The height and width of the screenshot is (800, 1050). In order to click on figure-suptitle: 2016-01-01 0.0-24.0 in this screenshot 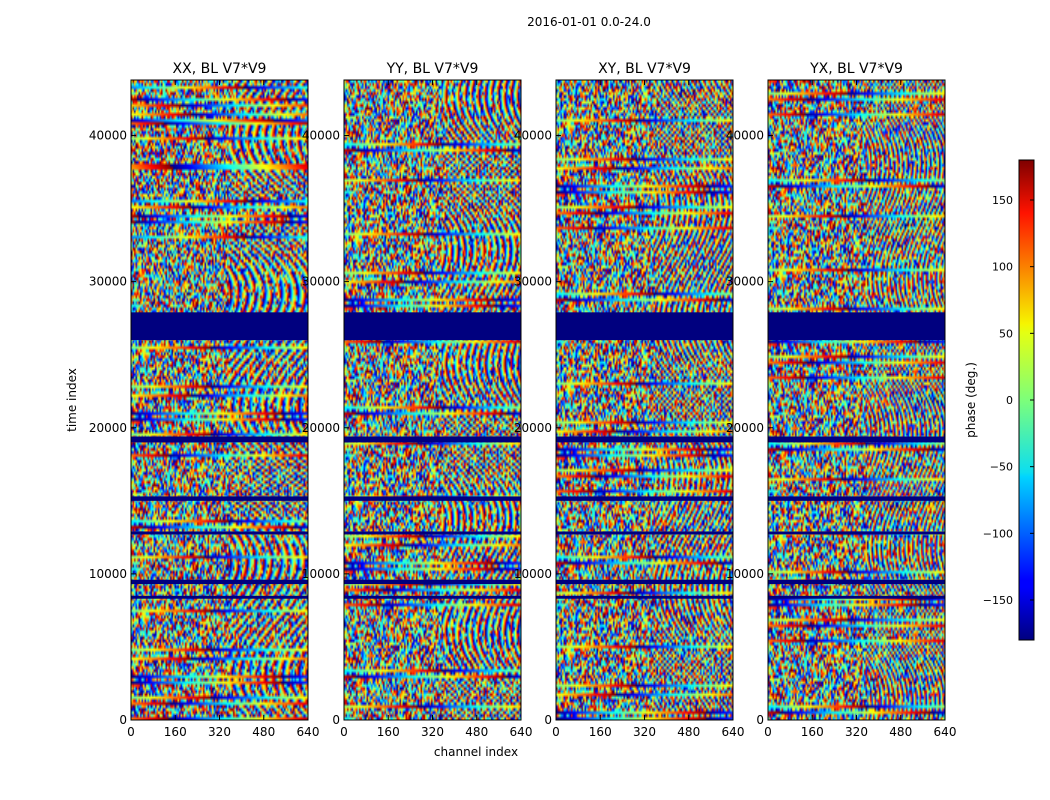, I will do `click(589, 22)`.